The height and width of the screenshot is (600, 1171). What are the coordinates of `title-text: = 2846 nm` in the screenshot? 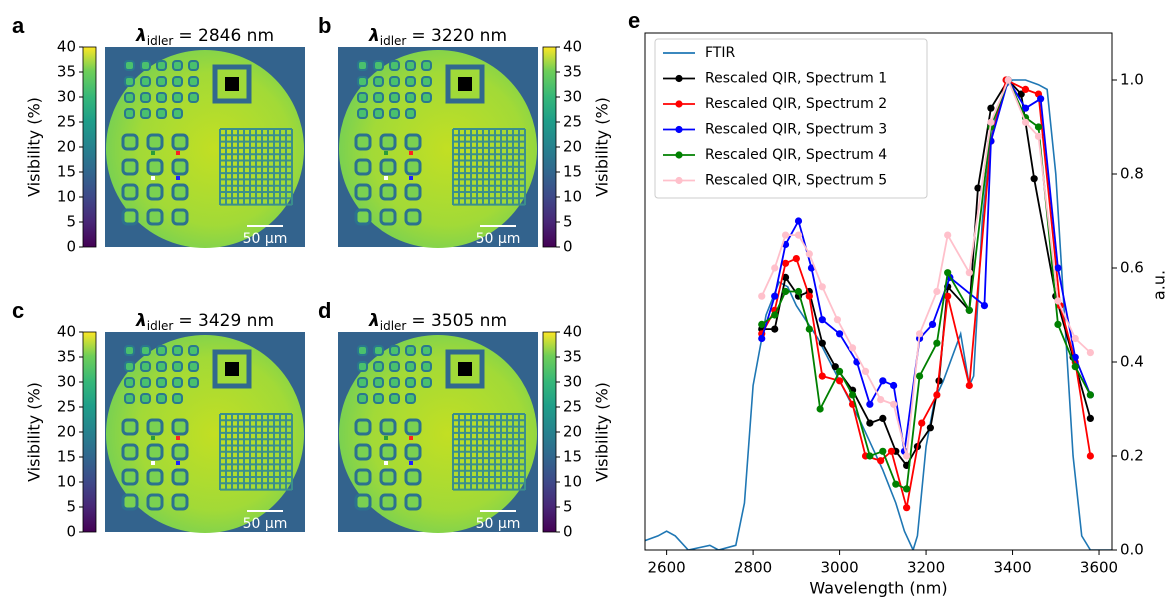 It's located at (226, 36).